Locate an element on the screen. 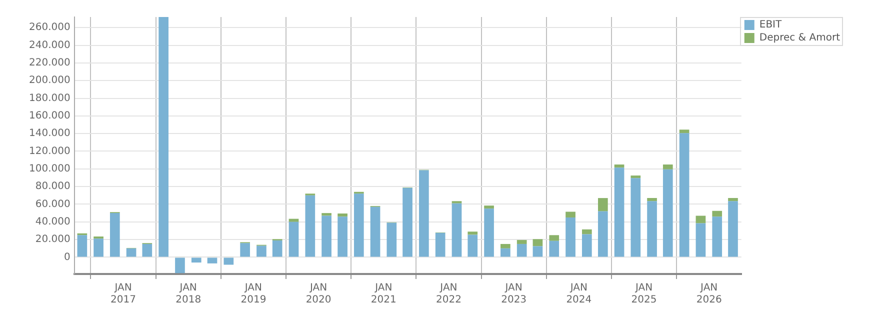  y-tick-label: 100.000 is located at coordinates (49, 169).